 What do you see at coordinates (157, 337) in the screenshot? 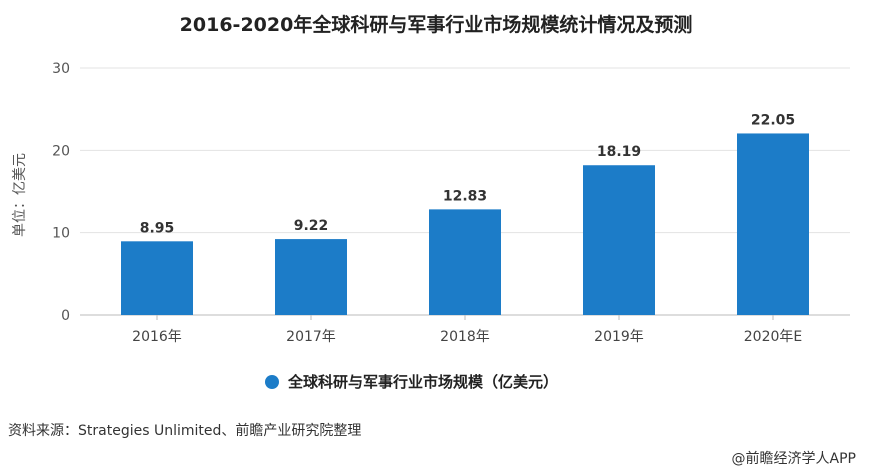
I see `x-tick-label: 2016年` at bounding box center [157, 337].